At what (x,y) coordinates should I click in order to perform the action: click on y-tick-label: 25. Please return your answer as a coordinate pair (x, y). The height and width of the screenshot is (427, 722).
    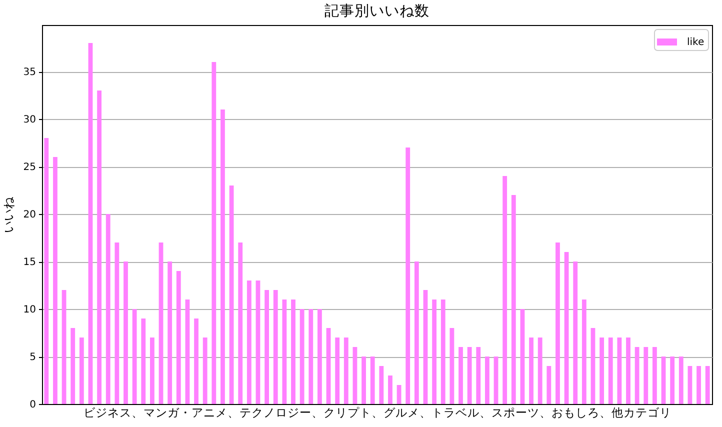
    Looking at the image, I should click on (29, 168).